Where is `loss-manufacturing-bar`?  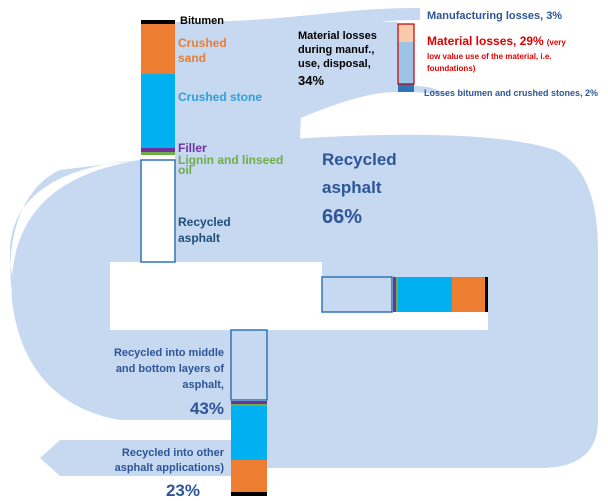 loss-manufacturing-bar is located at coordinates (406, 33).